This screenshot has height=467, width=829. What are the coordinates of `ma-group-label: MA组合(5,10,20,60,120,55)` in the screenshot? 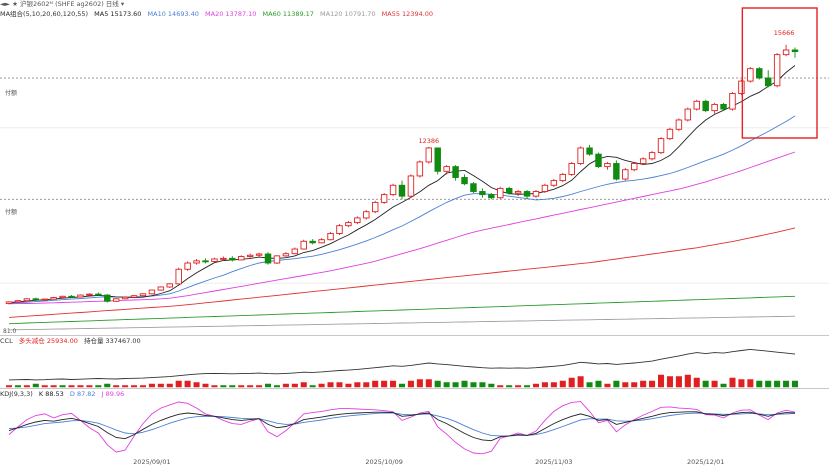 It's located at (44, 14).